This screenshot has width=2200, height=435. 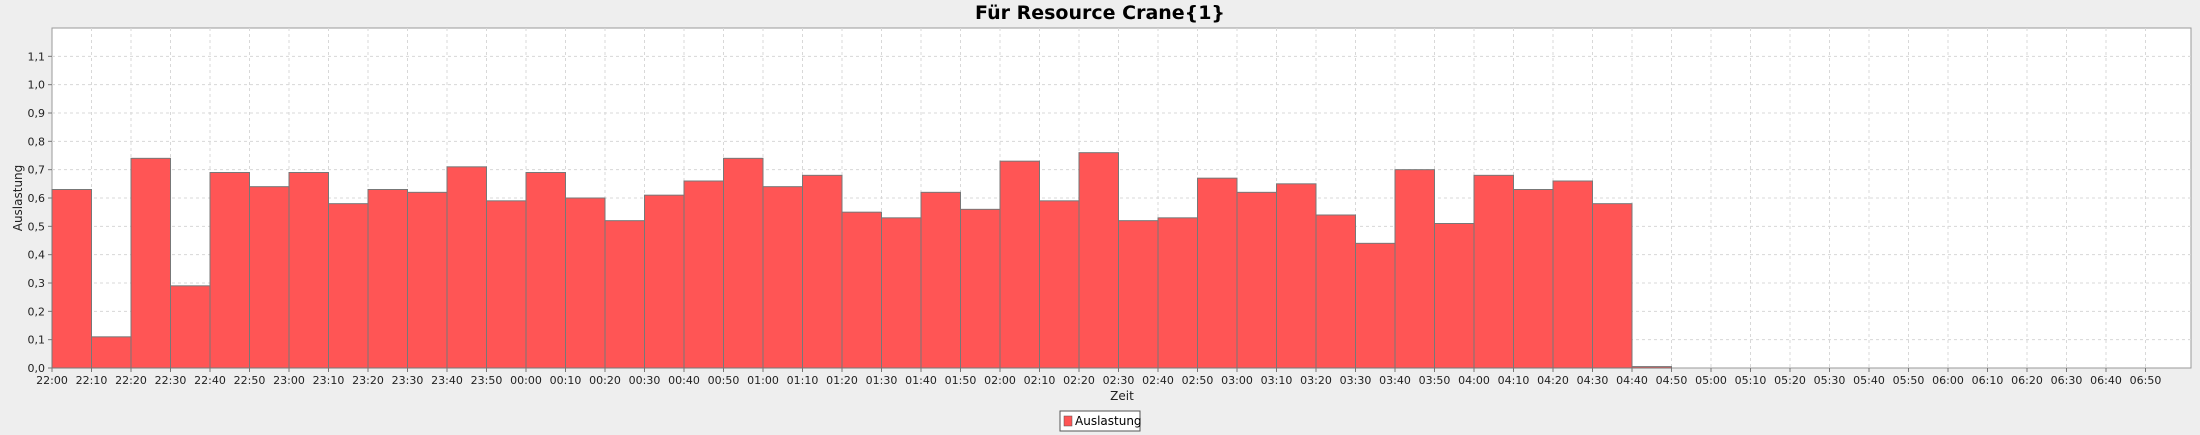 What do you see at coordinates (1553, 380) in the screenshot?
I see `x-tick-label: 04:20` at bounding box center [1553, 380].